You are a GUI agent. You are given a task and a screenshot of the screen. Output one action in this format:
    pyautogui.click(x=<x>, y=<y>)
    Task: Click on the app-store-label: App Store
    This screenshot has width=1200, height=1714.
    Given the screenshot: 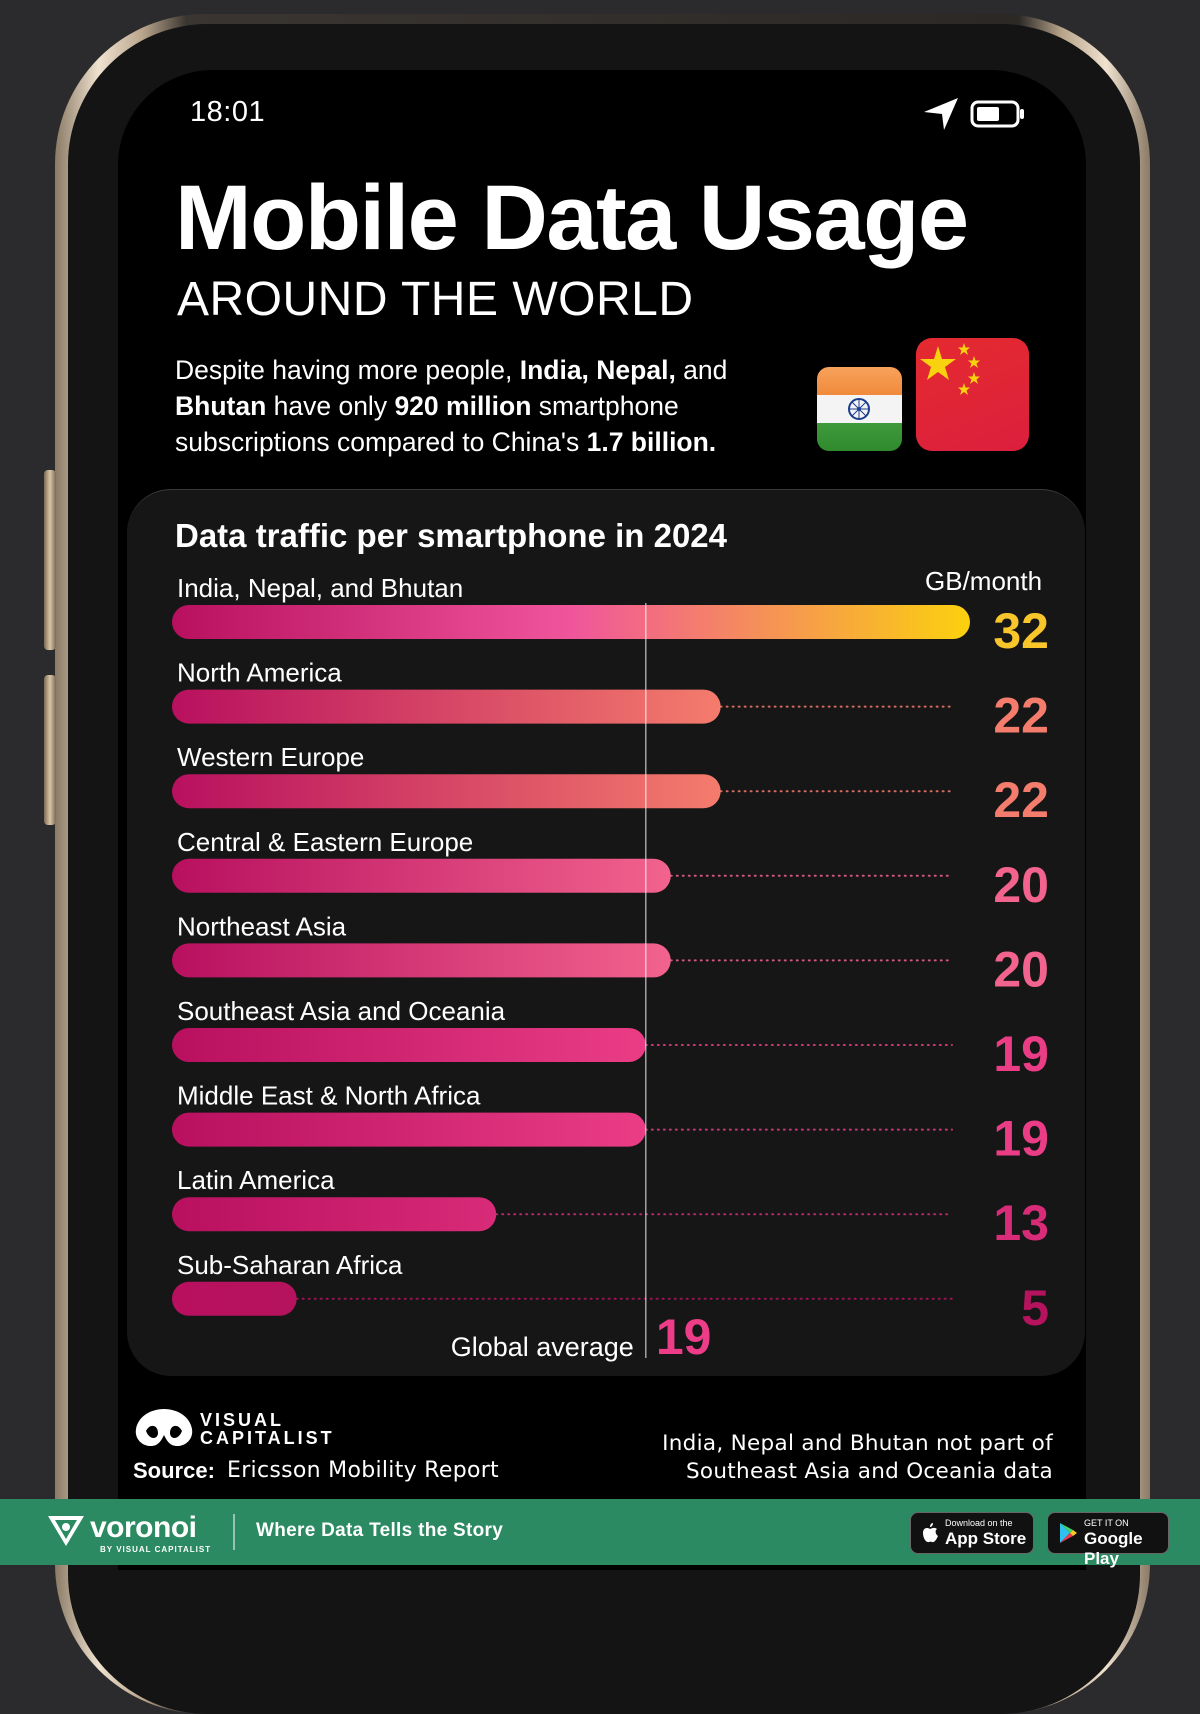 What is the action you would take?
    pyautogui.click(x=986, y=1538)
    